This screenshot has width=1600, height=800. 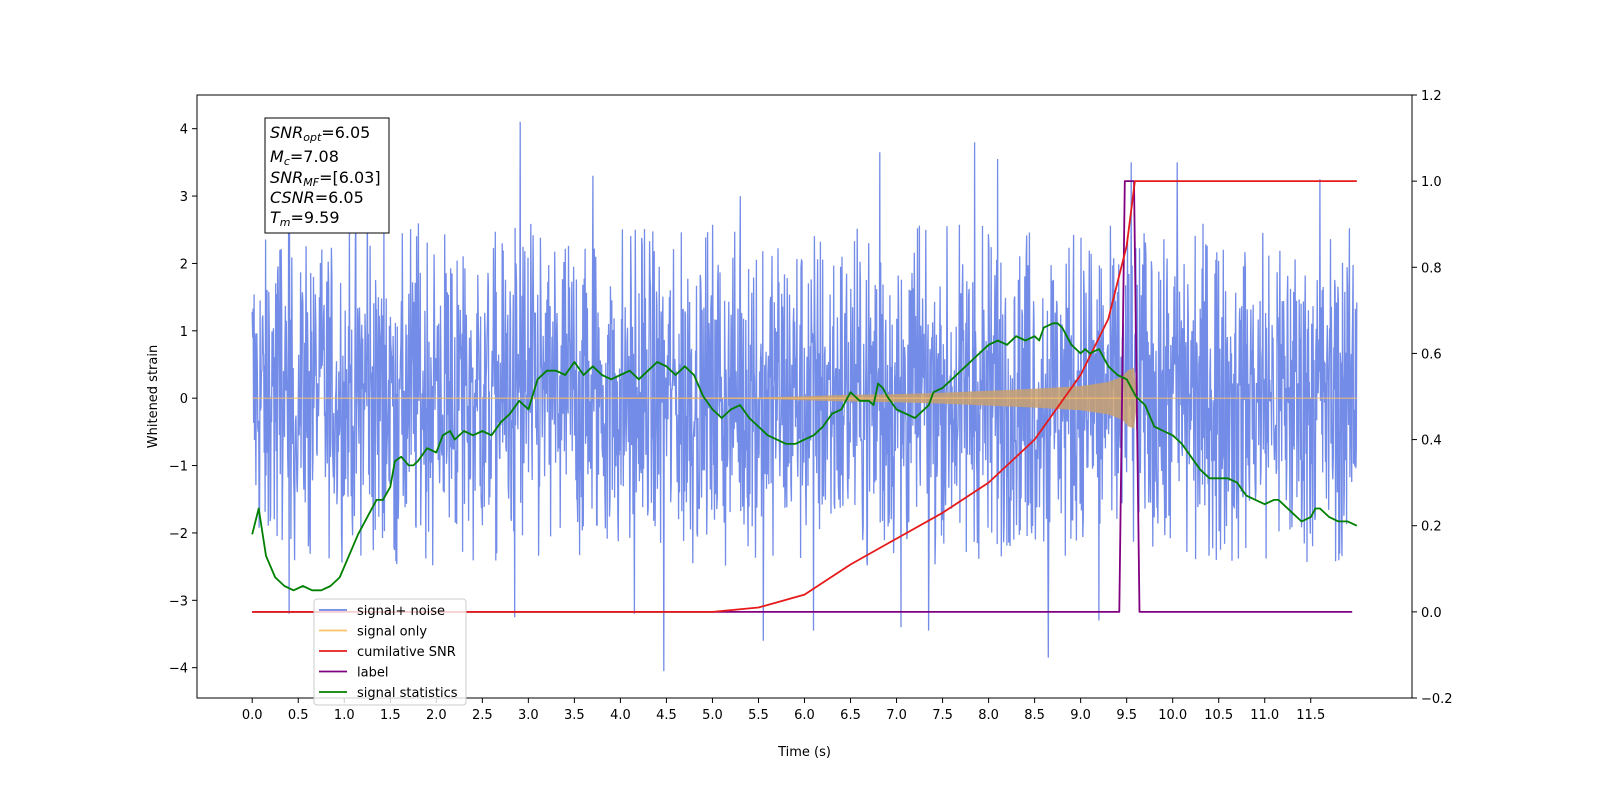 What do you see at coordinates (620, 715) in the screenshot?
I see `x-tick-label: 4.0` at bounding box center [620, 715].